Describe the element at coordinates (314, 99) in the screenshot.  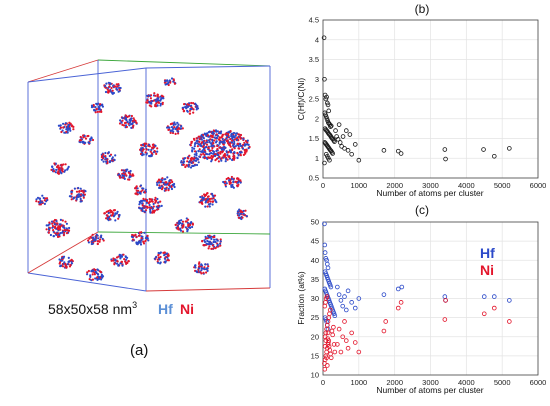
I see `y-tick-labels: 0.5 1 1.5 2 2.5 3 3.5 4 4.5` at that location.